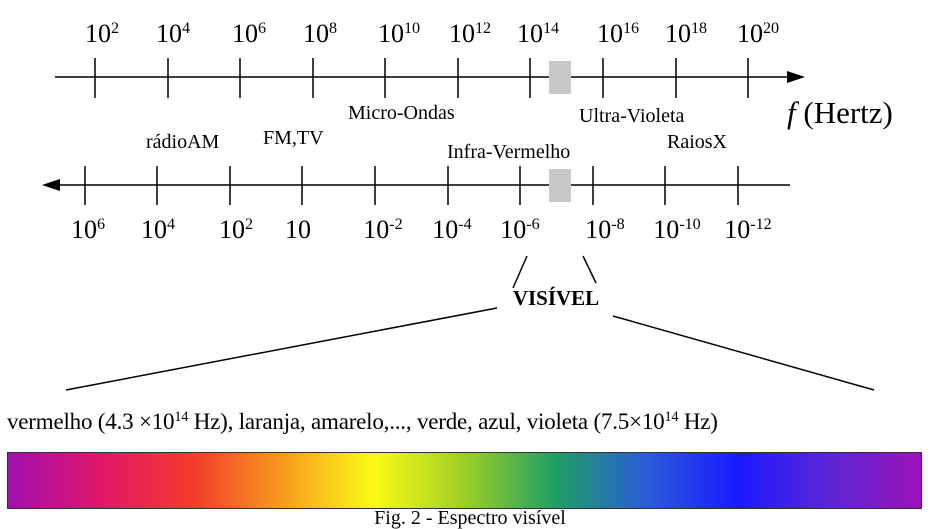  Describe the element at coordinates (452, 229) in the screenshot. I see `wavelength-tick-label: 10⁻⁴` at that location.